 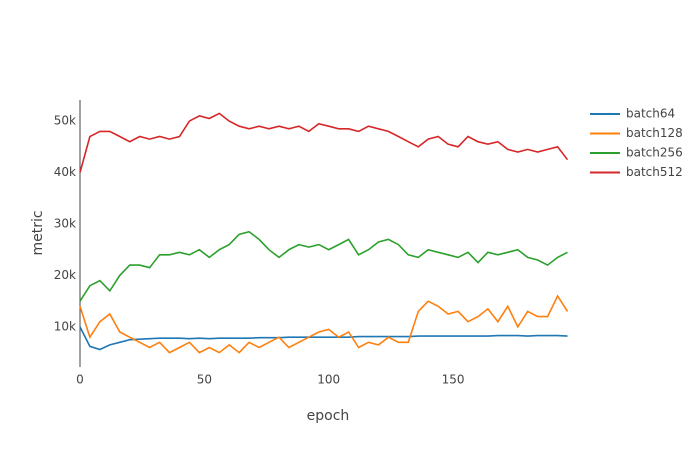 I want to click on y-tick-label: 50k, so click(x=65, y=121).